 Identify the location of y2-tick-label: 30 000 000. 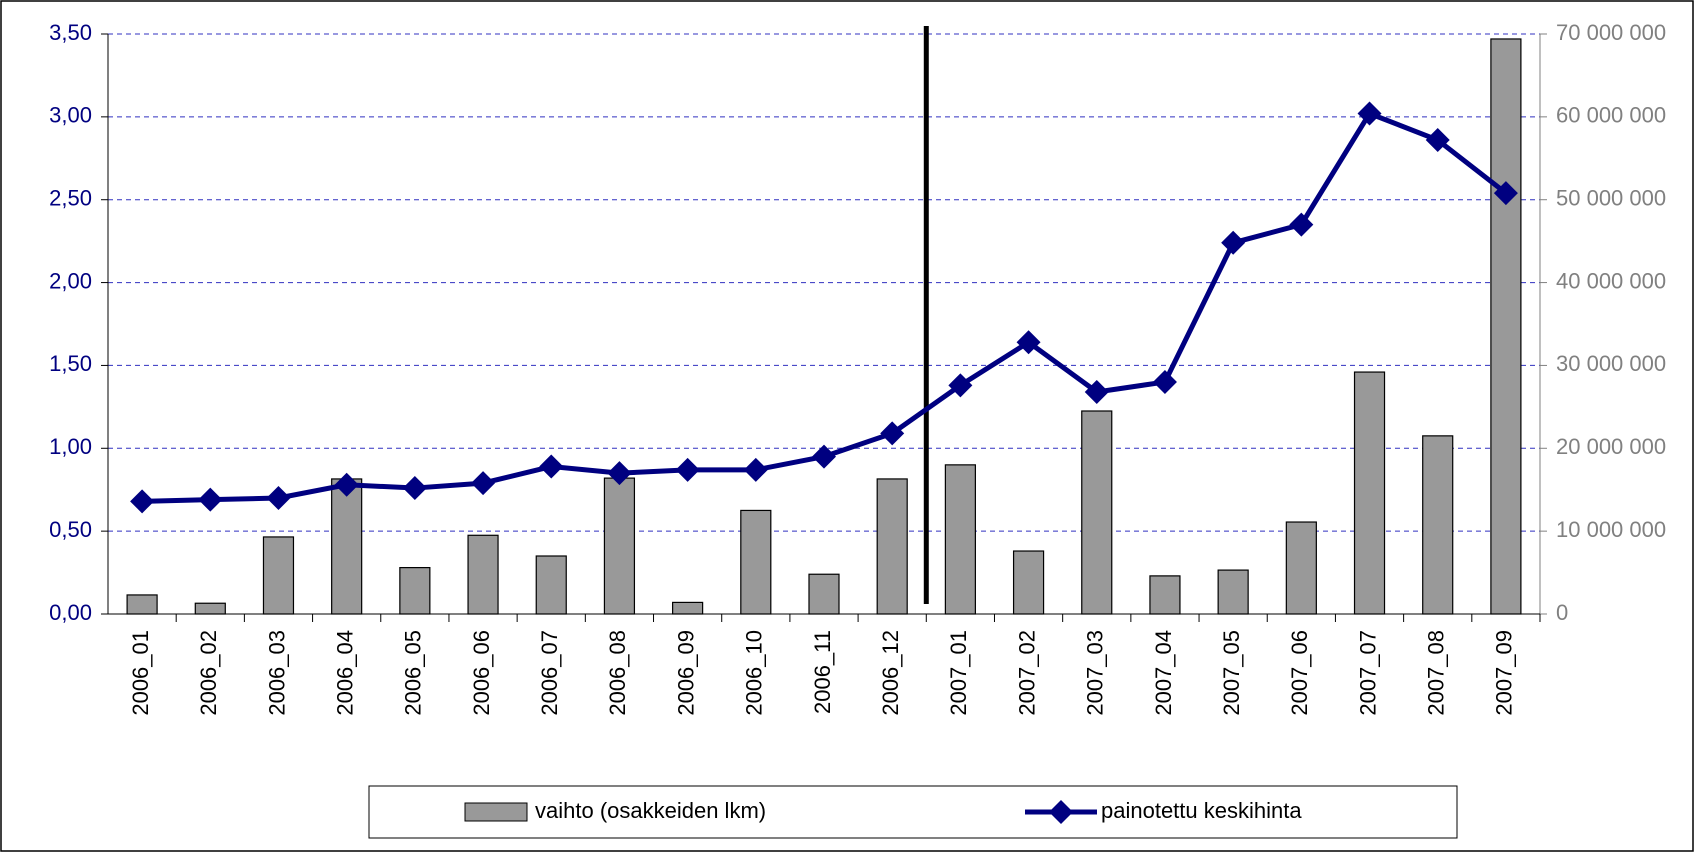
(1611, 363).